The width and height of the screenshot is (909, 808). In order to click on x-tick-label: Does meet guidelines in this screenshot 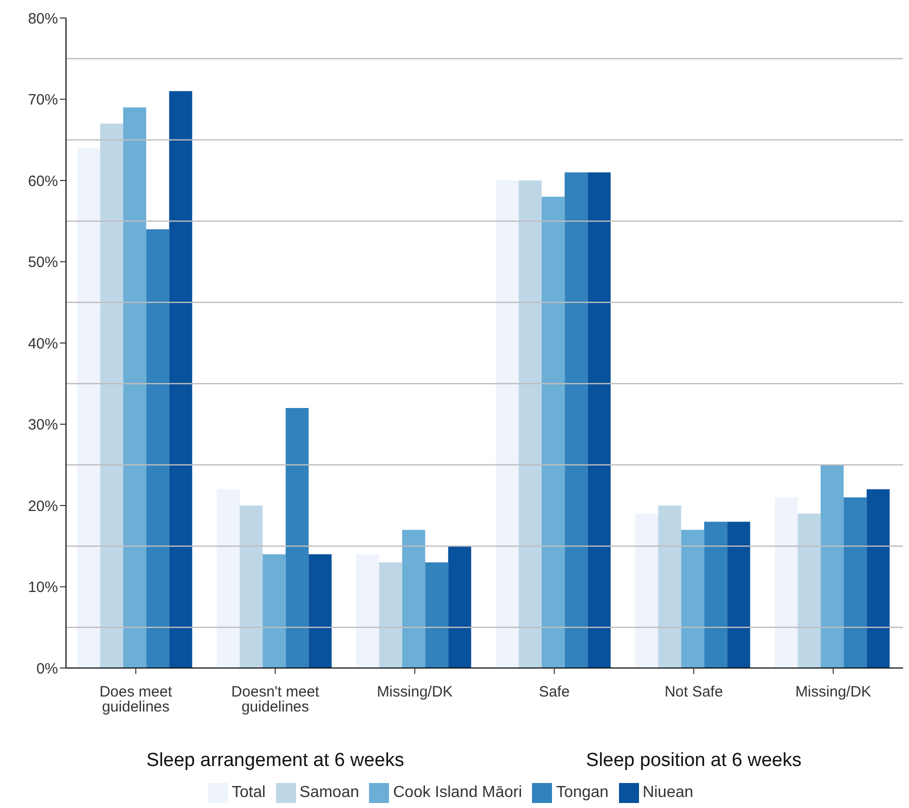, I will do `click(136, 700)`.